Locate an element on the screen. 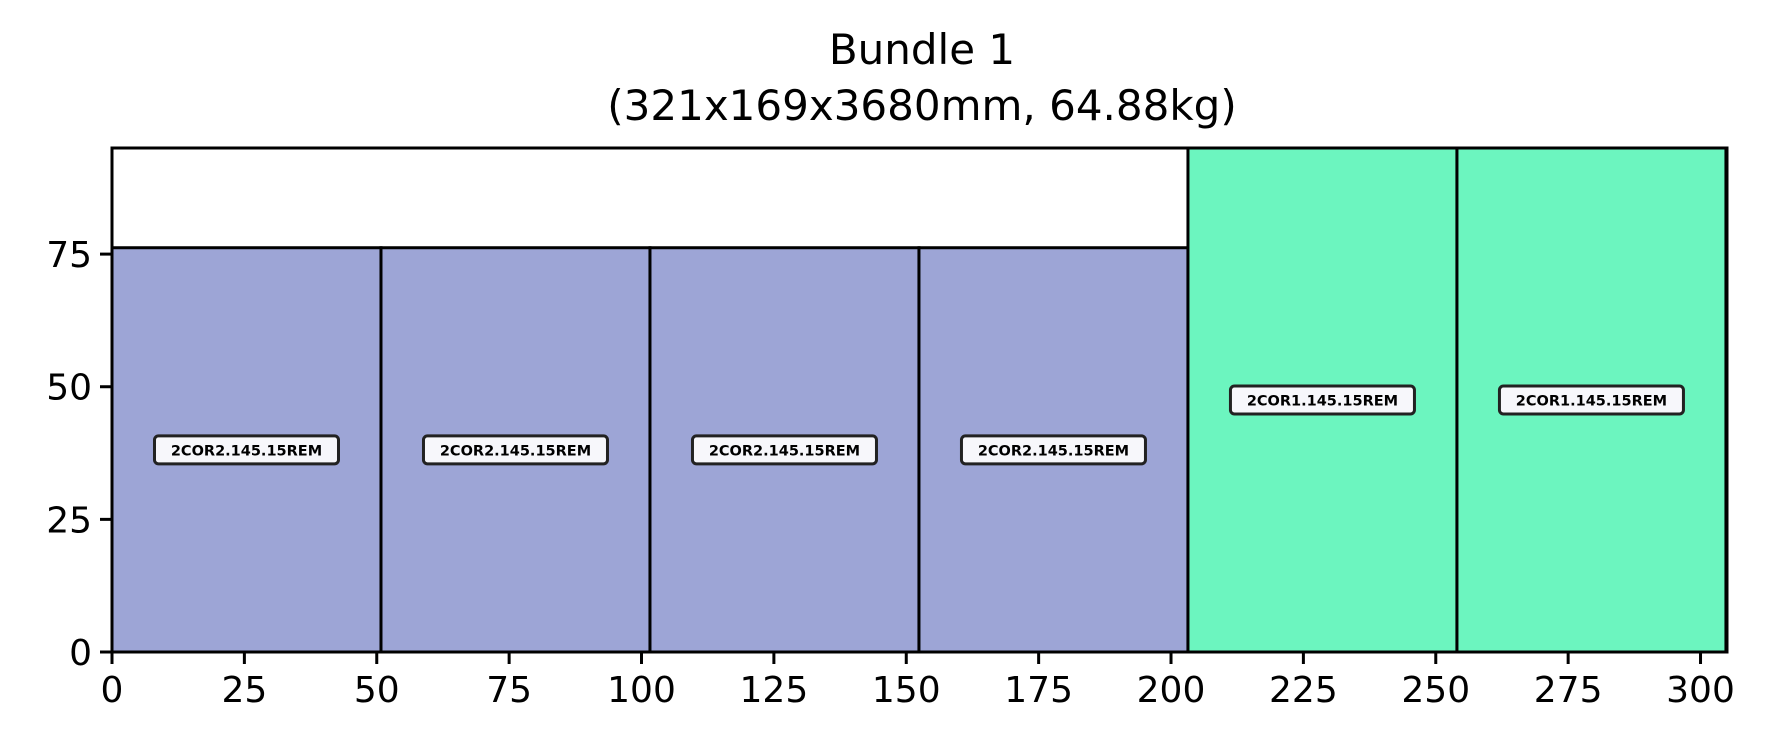 The image size is (1767, 753). item-label-2: 2COR2.145.15REM is located at coordinates (515, 451).